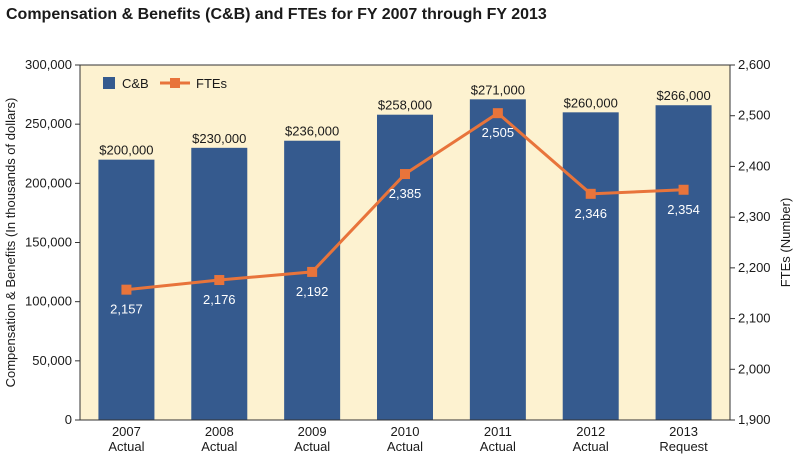  What do you see at coordinates (52, 360) in the screenshot?
I see `y-tick-label: 50,000` at bounding box center [52, 360].